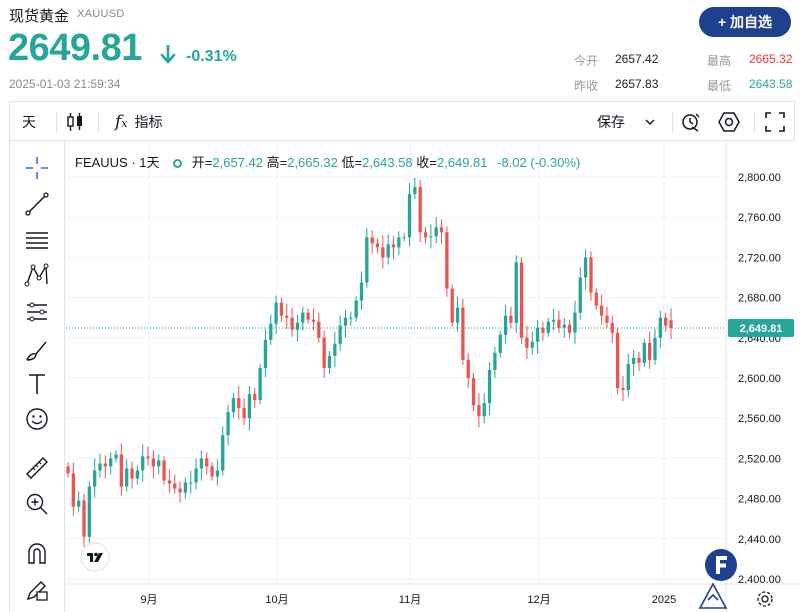 This screenshot has width=800, height=612. I want to click on x-tick-label: 10月, so click(276, 600).